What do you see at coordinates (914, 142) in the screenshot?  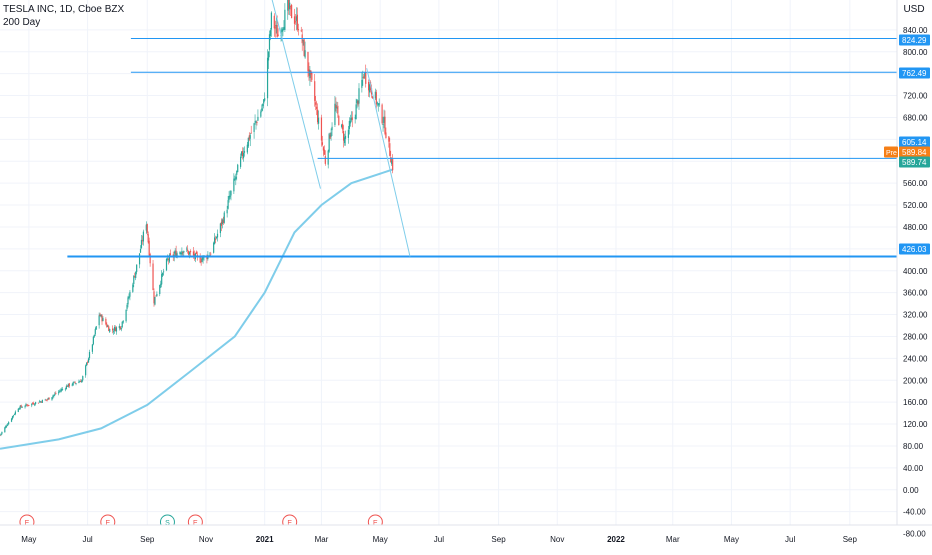 I see `price-badge: 605.14` at bounding box center [914, 142].